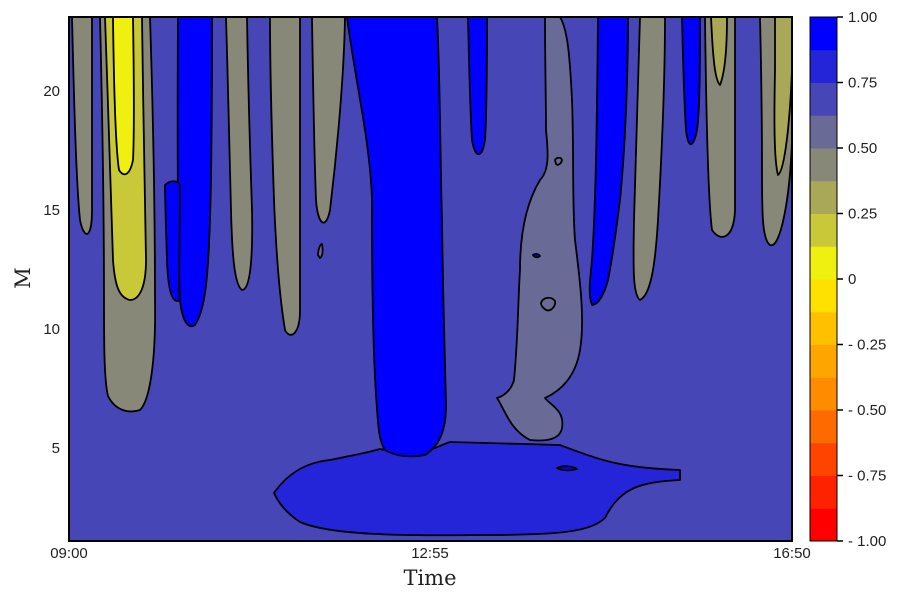  I want to click on x-tick-label: 09:00, so click(69, 553).